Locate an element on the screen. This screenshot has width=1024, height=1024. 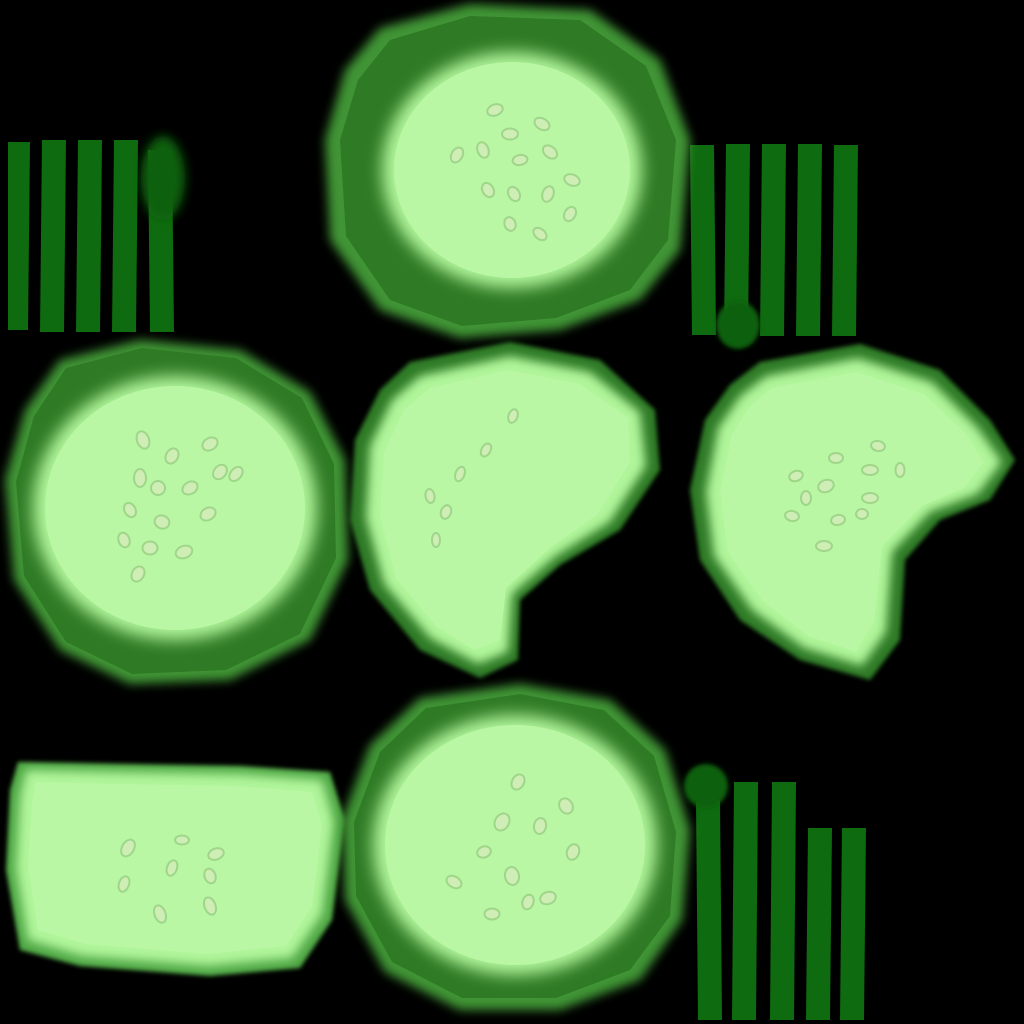
slice-top-center is located at coordinates (507, 171).